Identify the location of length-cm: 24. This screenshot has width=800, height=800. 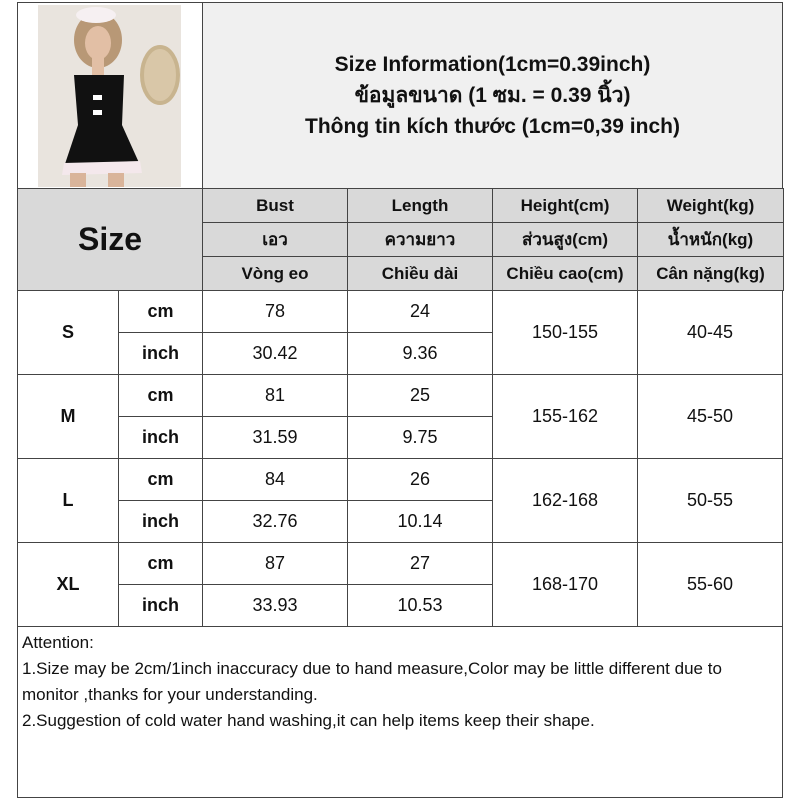
(420, 311).